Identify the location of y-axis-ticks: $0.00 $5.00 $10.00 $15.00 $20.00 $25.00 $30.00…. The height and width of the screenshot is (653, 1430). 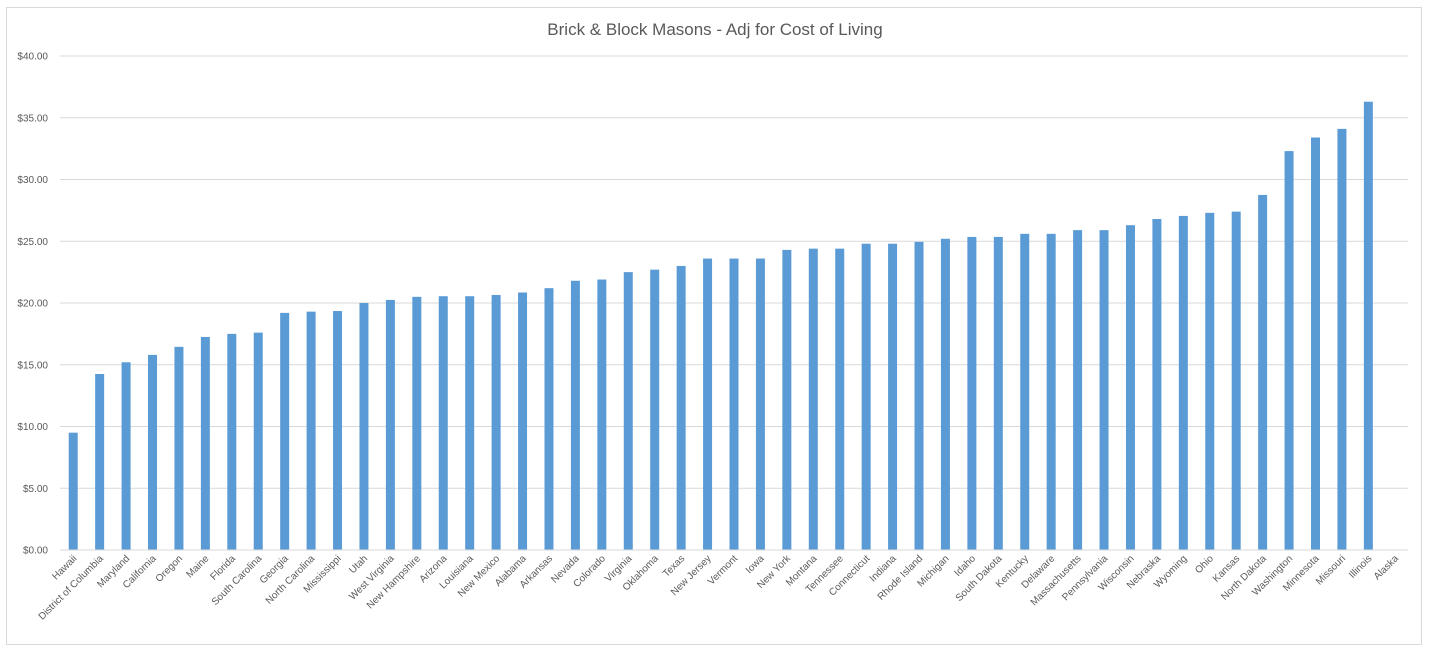
(32, 304).